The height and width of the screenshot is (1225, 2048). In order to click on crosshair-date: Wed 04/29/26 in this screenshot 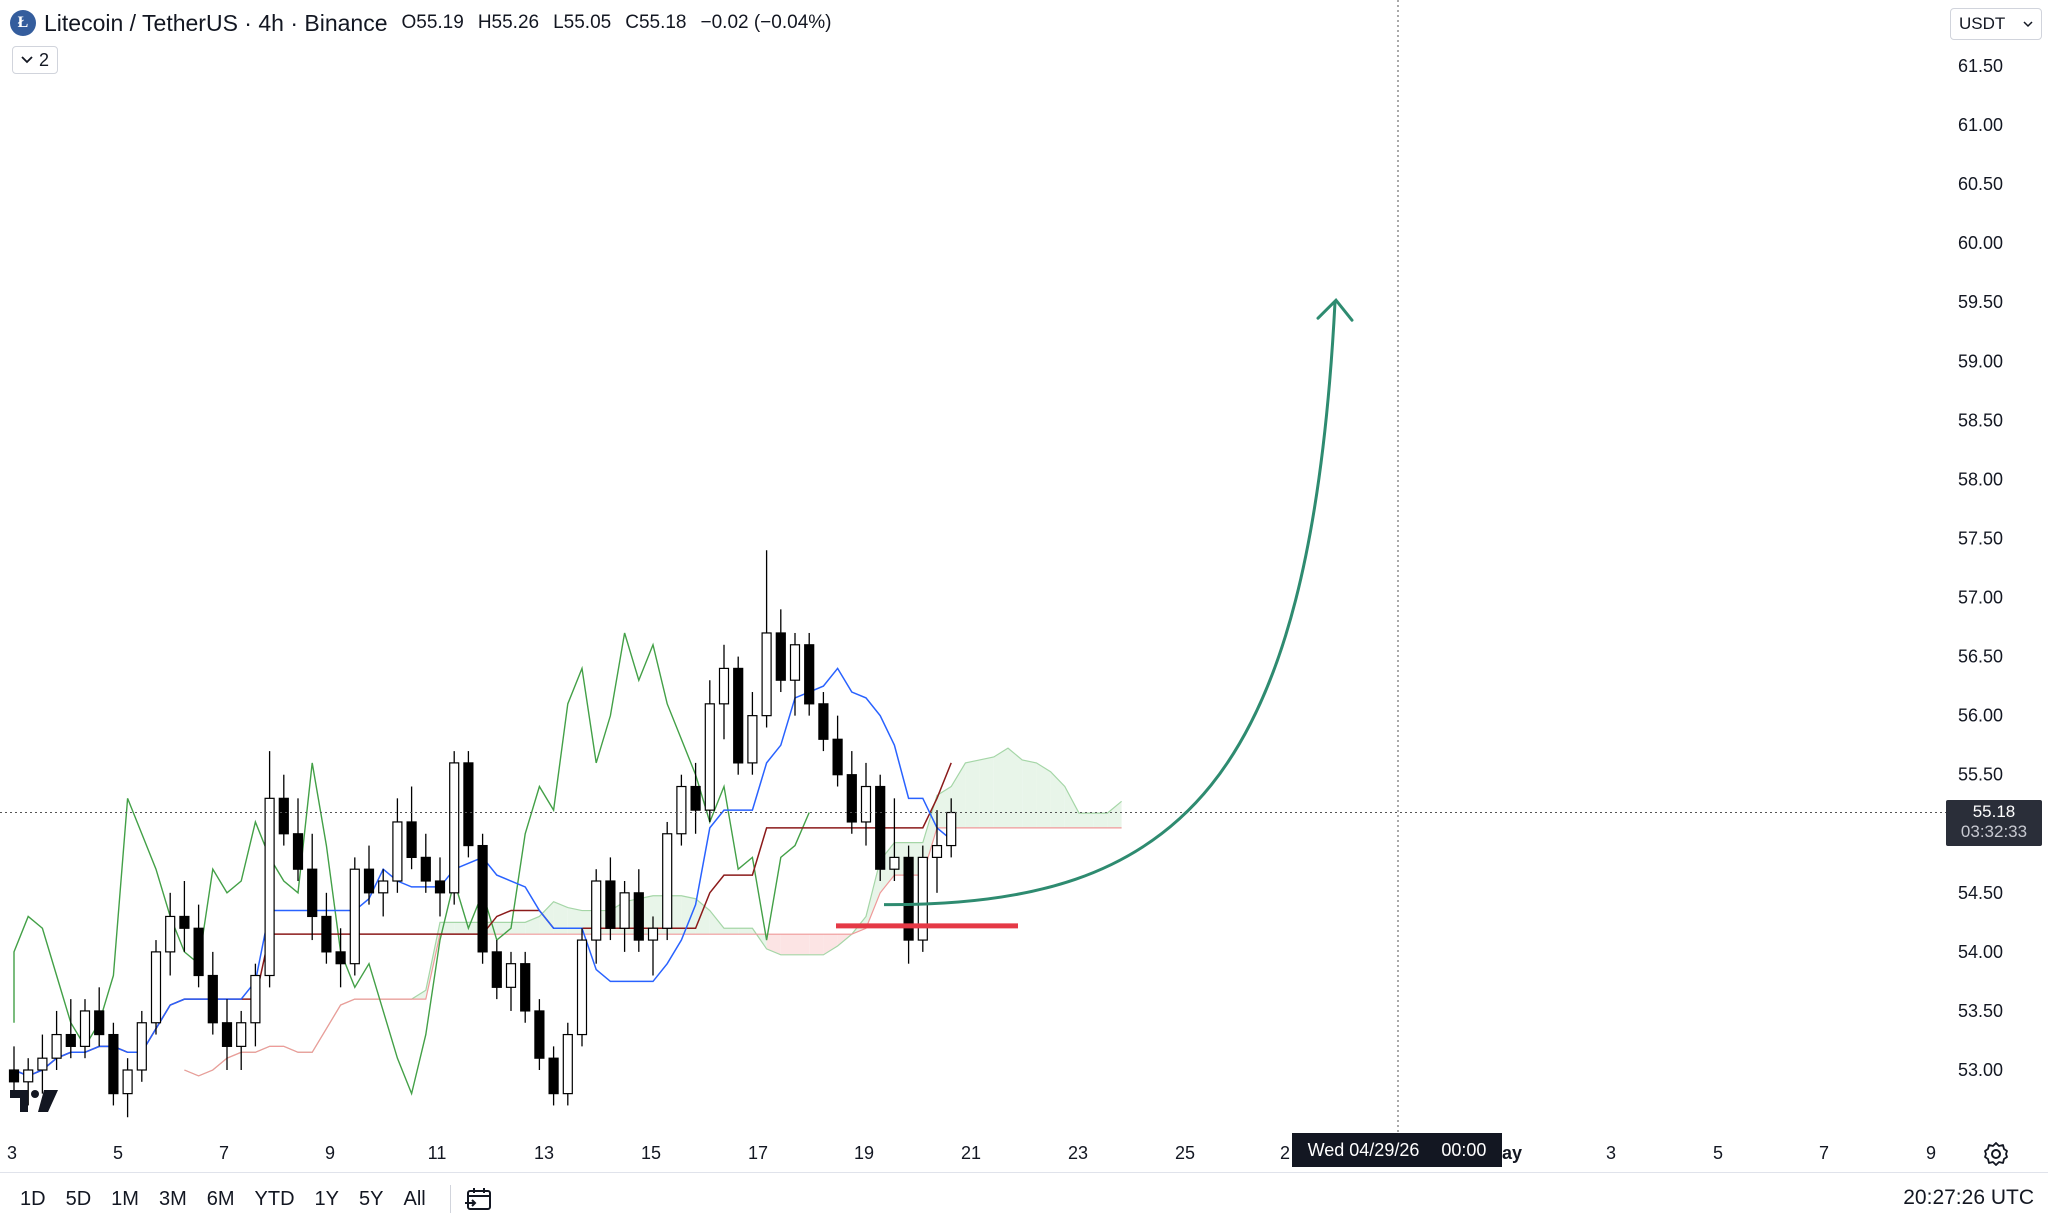, I will do `click(1363, 1149)`.